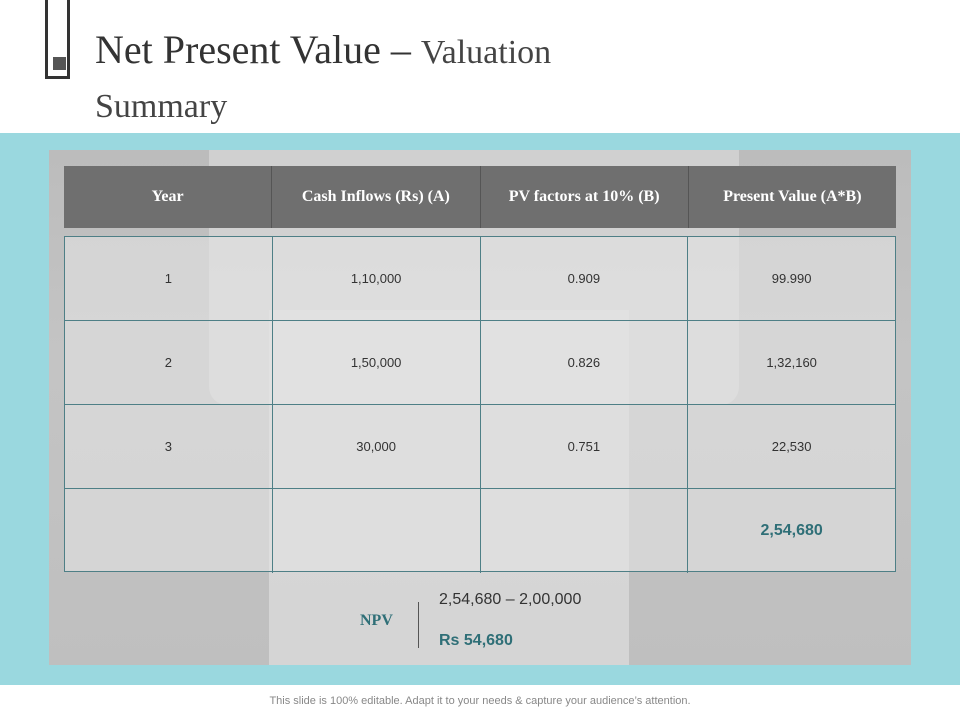  What do you see at coordinates (510, 599) in the screenshot?
I see `npv-calculation: 2,54,680 – 2,00,000` at bounding box center [510, 599].